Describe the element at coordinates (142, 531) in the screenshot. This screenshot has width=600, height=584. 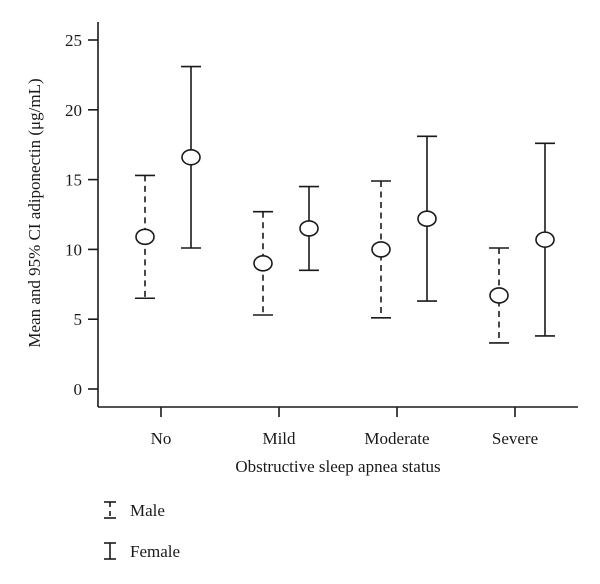
I see `legend: Male Female` at that location.